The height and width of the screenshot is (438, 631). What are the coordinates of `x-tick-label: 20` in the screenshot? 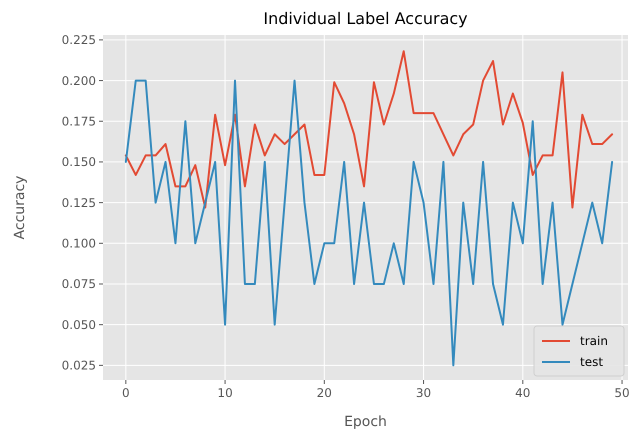 It's located at (324, 393).